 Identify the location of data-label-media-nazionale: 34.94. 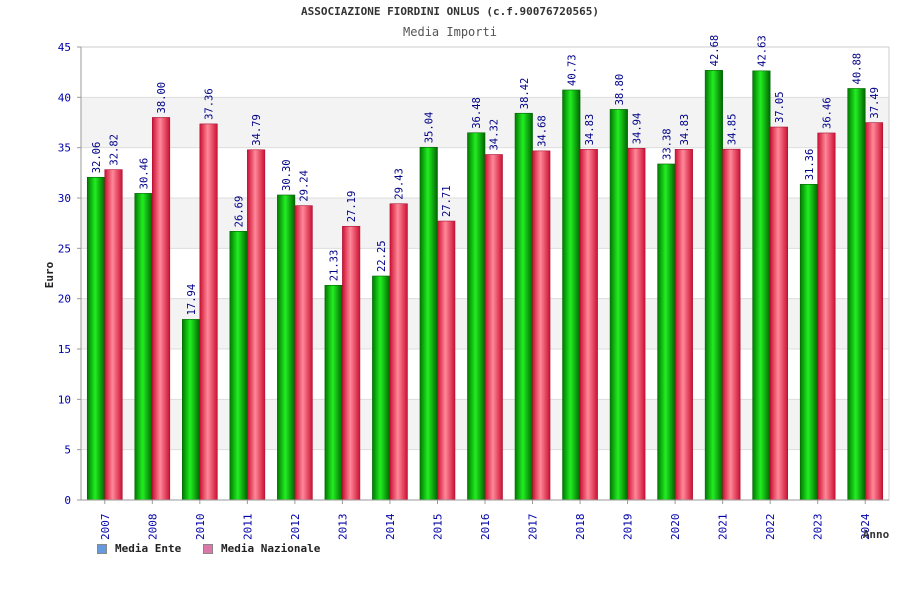
(637, 129).